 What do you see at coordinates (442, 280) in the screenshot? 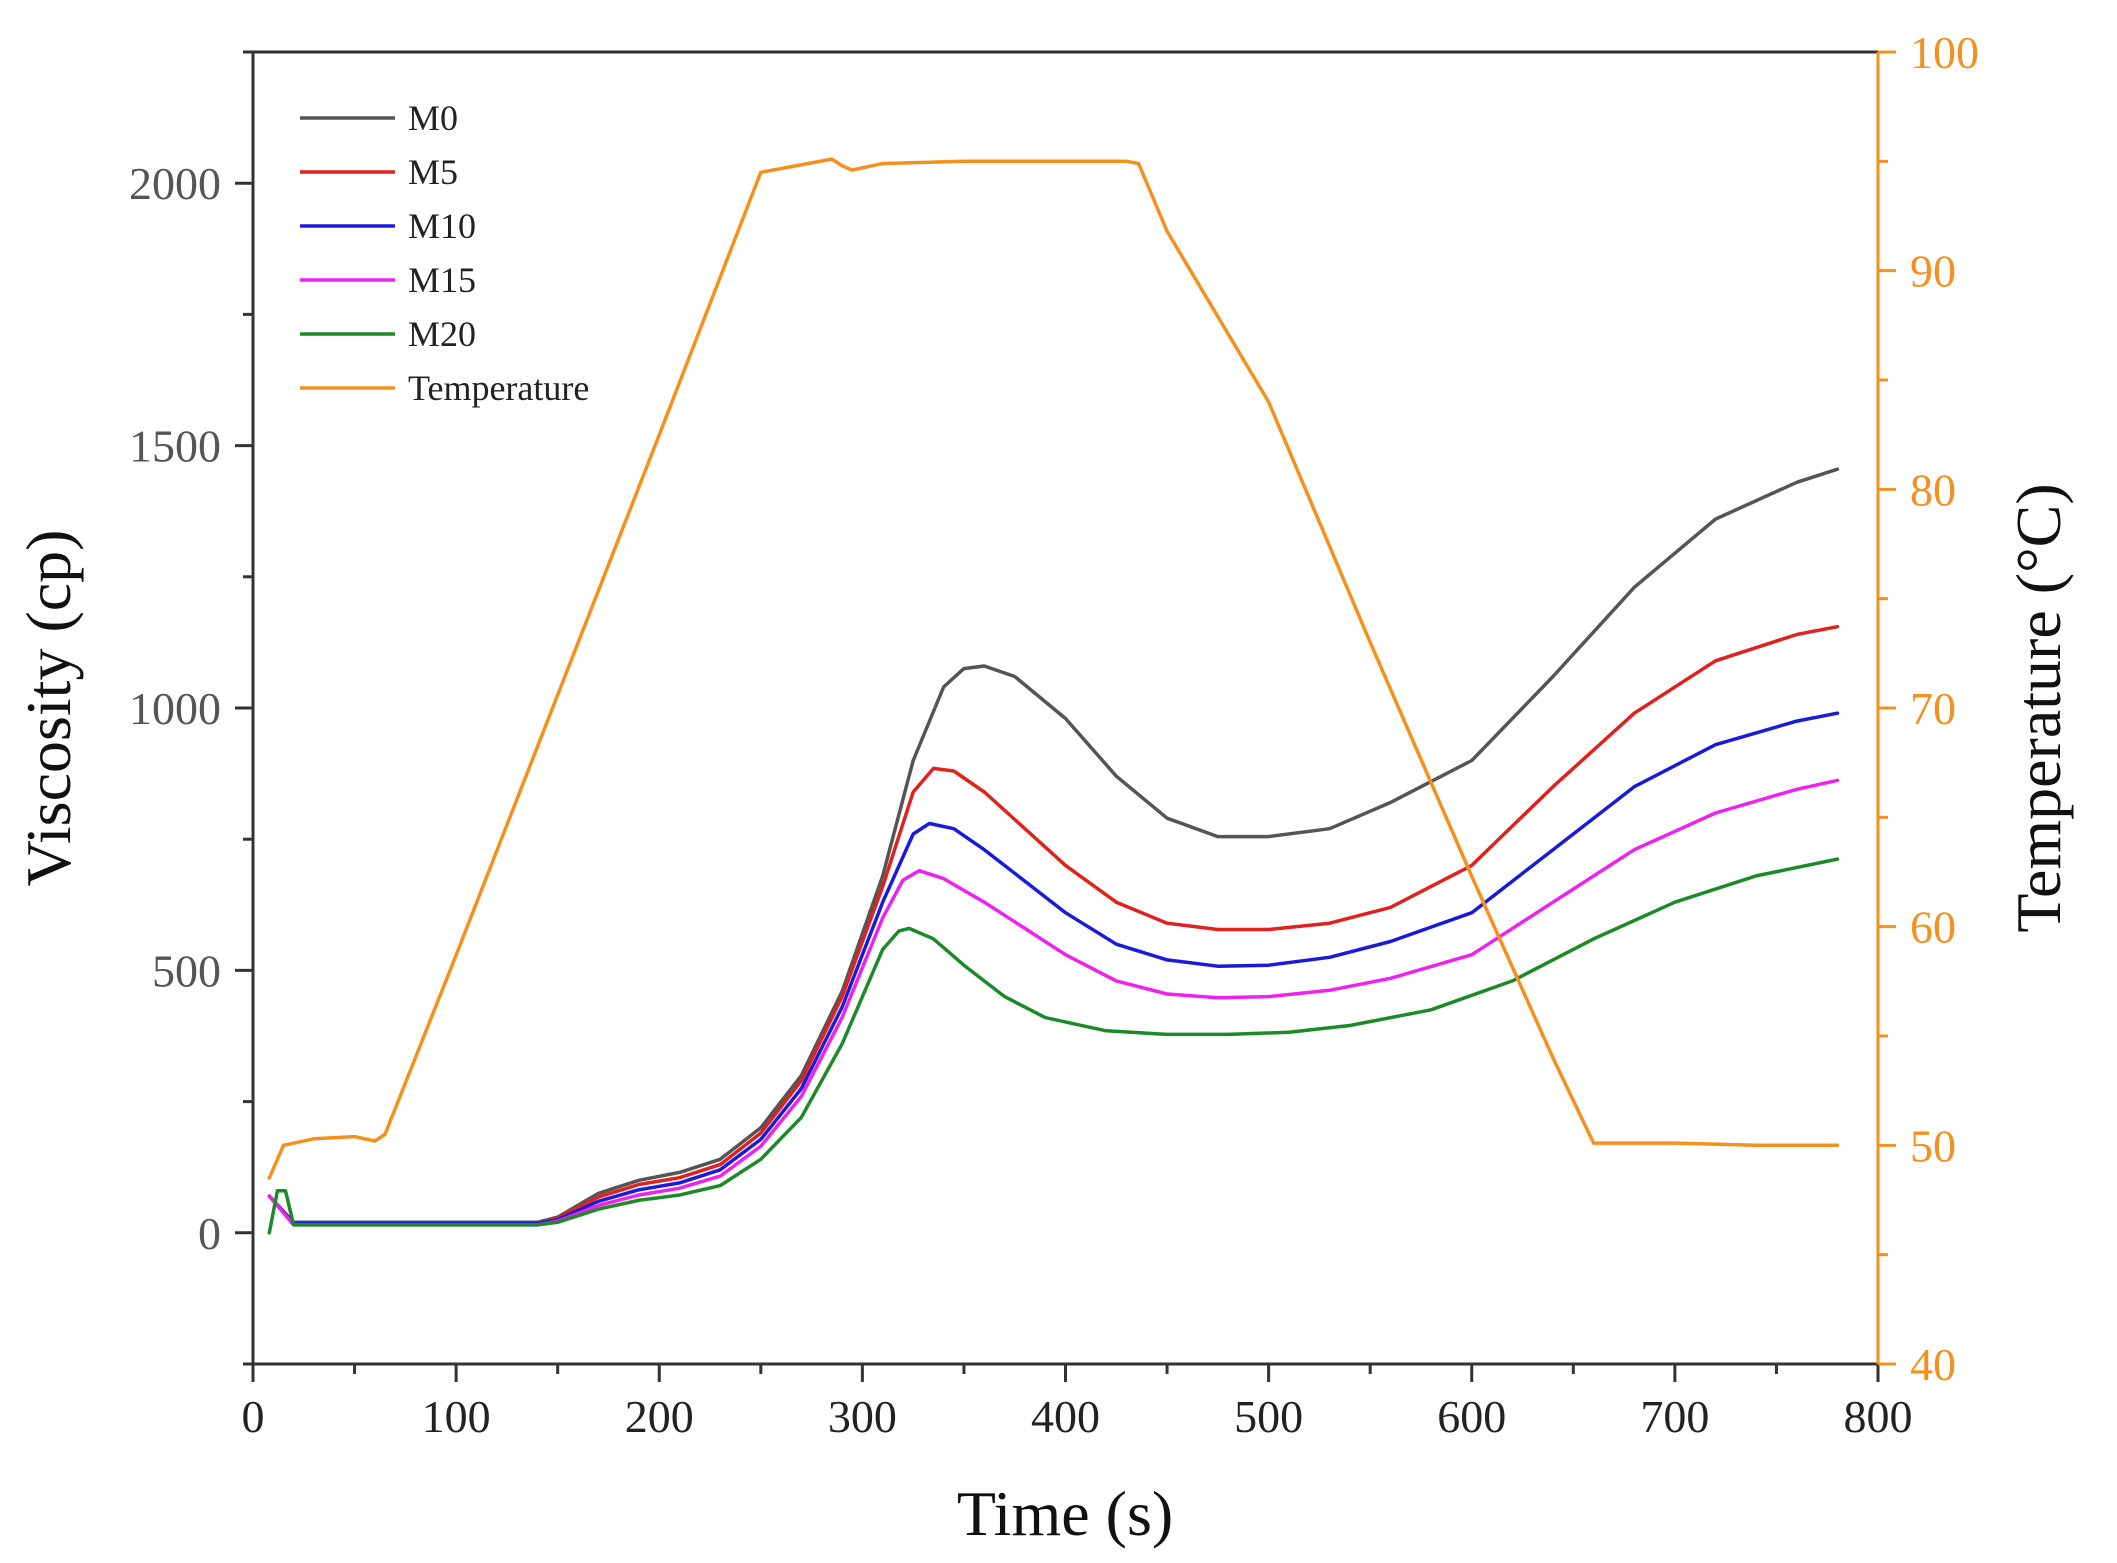
I see `legend-label-m15: M15` at bounding box center [442, 280].